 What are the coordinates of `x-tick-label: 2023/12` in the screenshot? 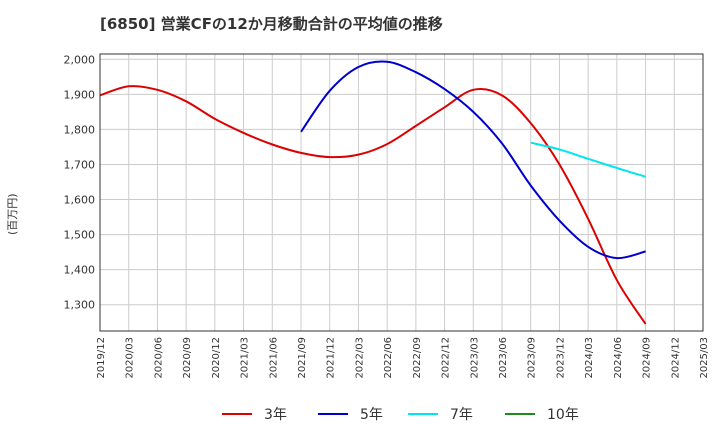 It's located at (560, 358).